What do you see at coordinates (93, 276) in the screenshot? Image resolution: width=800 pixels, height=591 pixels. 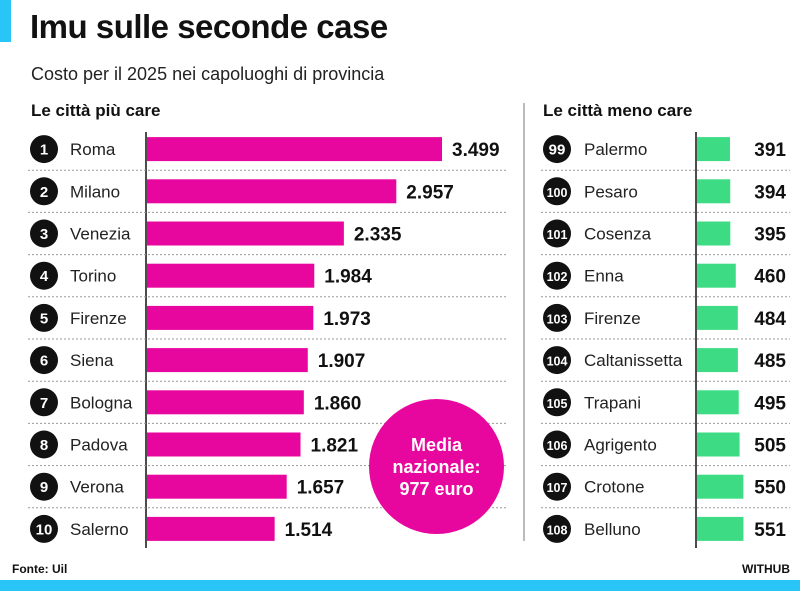 I see `city-label: Torino` at bounding box center [93, 276].